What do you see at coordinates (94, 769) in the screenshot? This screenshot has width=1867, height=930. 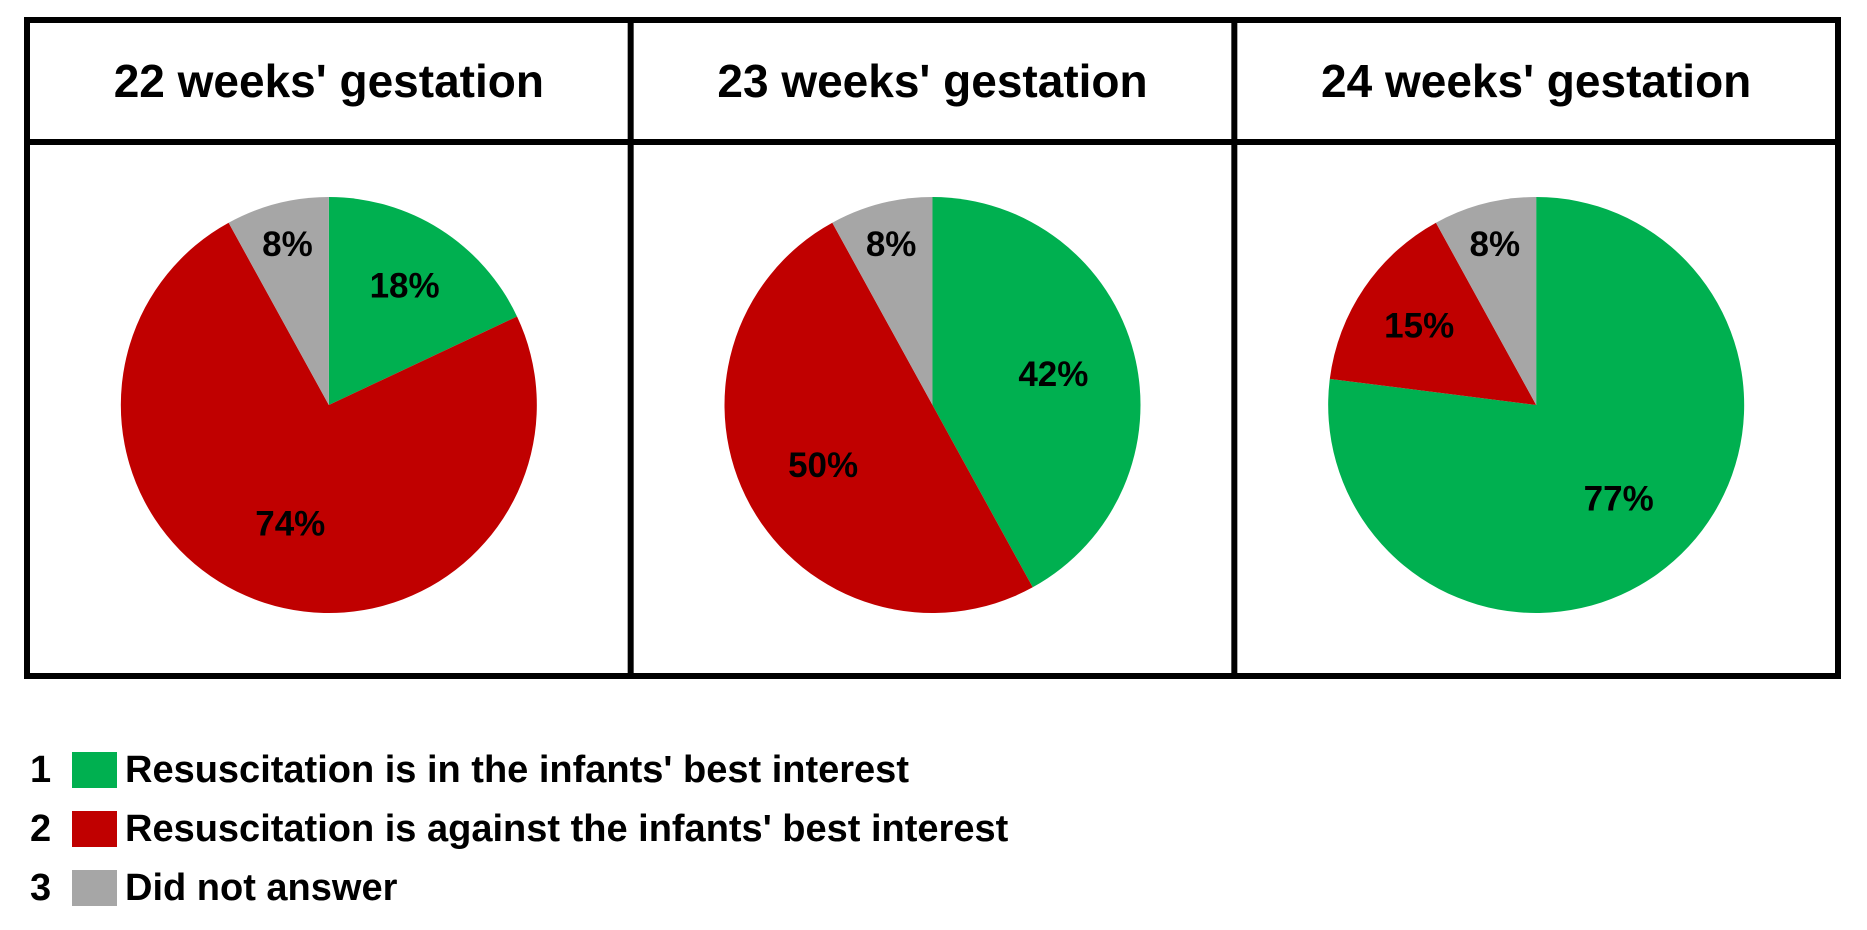 I see `legend-swatch-green` at bounding box center [94, 769].